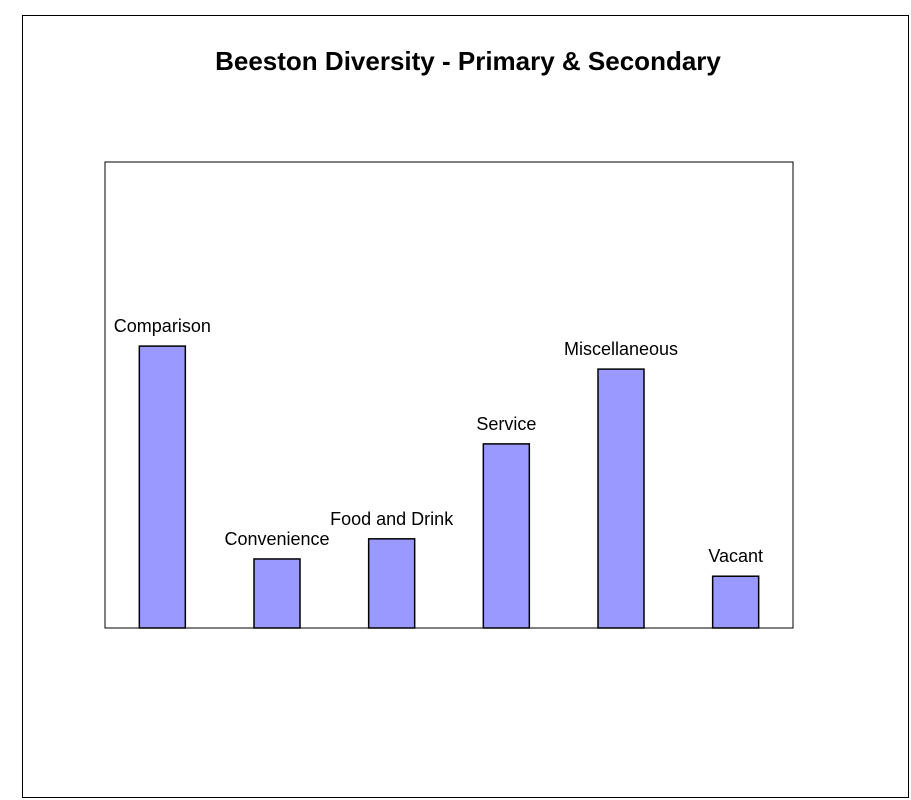  What do you see at coordinates (277, 593) in the screenshot?
I see `bar-convenience` at bounding box center [277, 593].